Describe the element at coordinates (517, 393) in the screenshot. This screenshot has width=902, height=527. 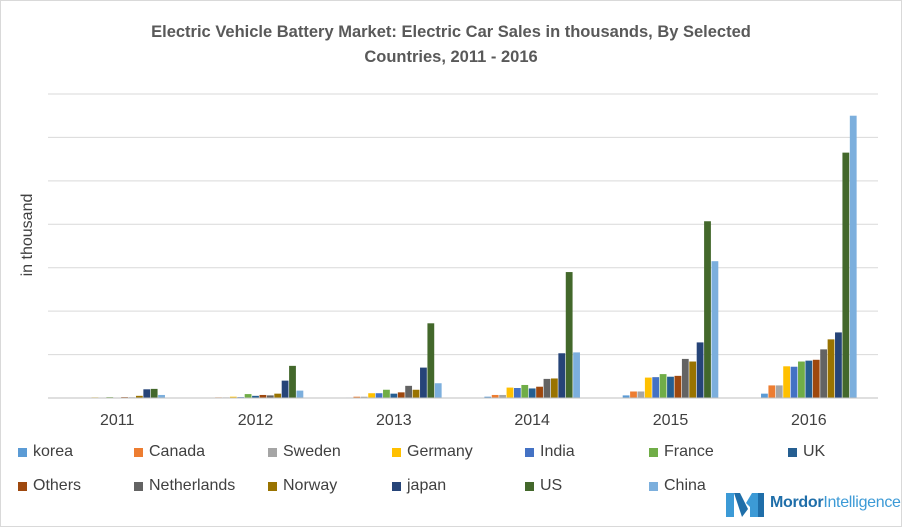
I see `bar-india-2014` at that location.